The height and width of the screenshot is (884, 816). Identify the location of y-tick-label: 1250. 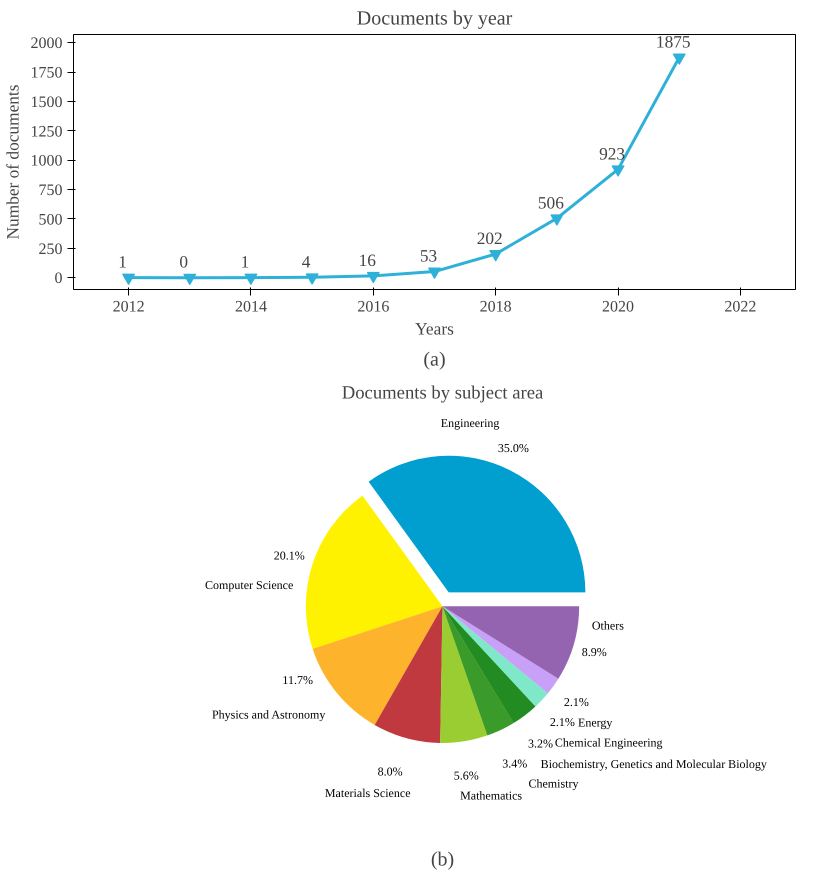
(46, 131).